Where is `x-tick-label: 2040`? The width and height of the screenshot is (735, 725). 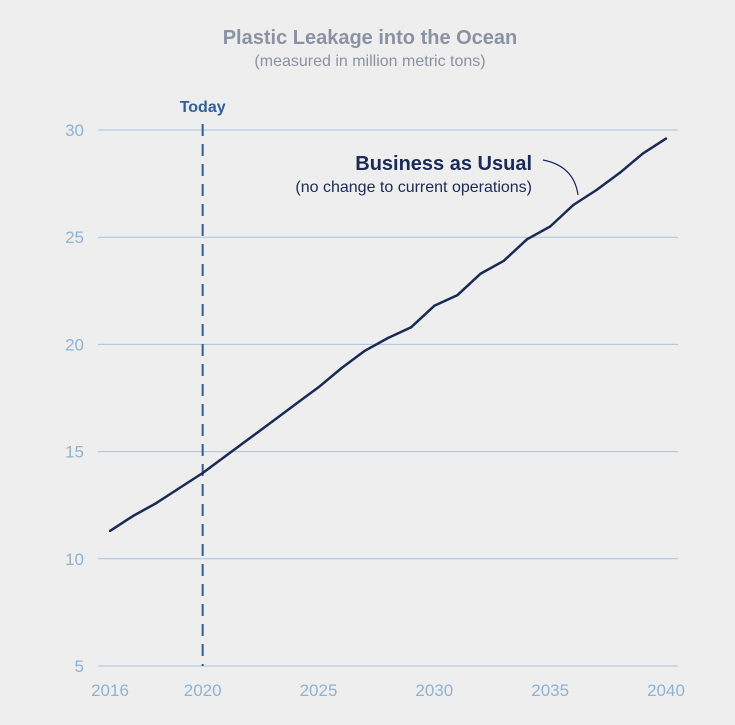 x-tick-label: 2040 is located at coordinates (666, 690).